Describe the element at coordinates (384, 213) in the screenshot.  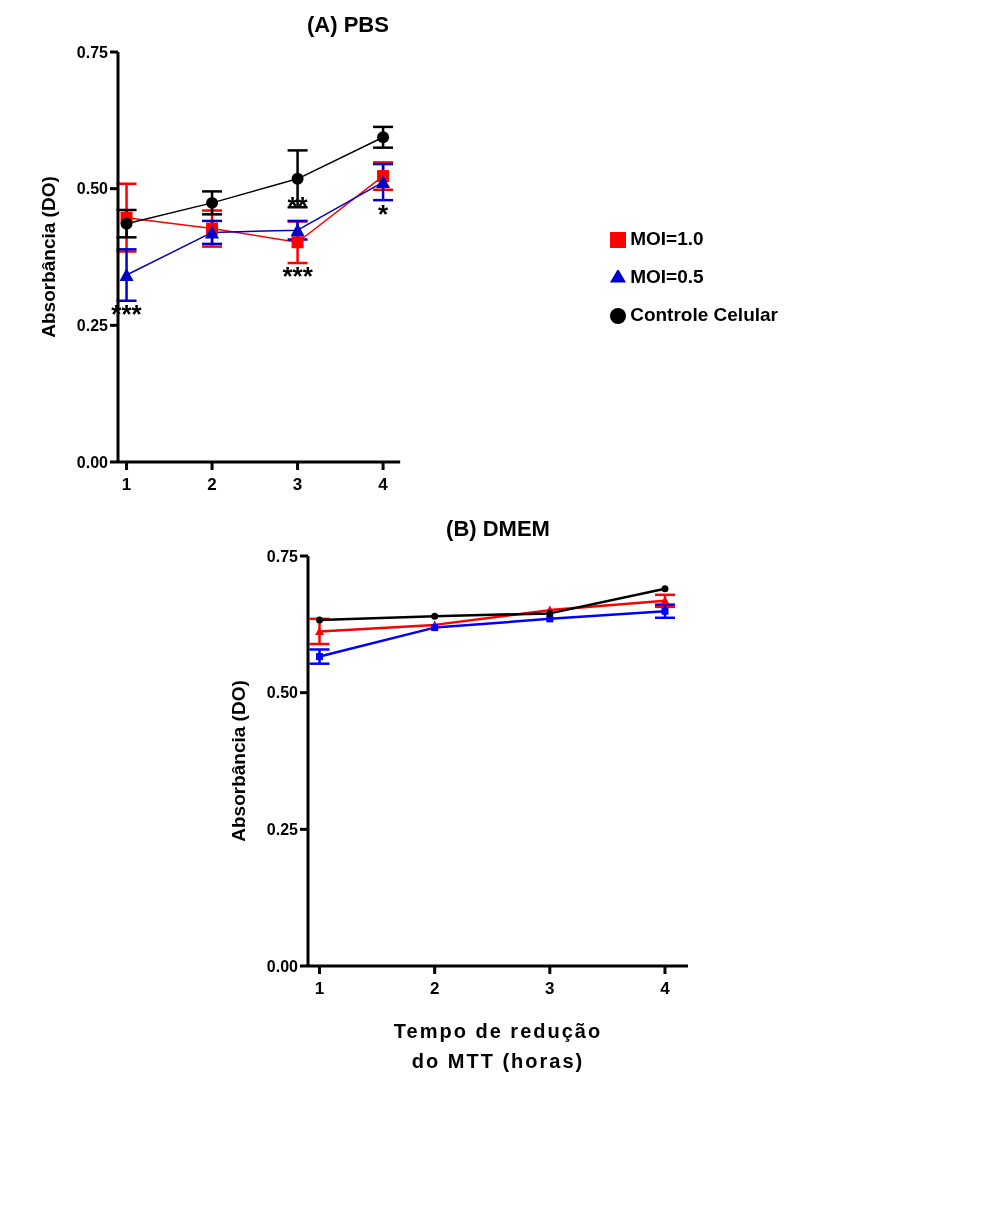
I see `annotation: *` at that location.